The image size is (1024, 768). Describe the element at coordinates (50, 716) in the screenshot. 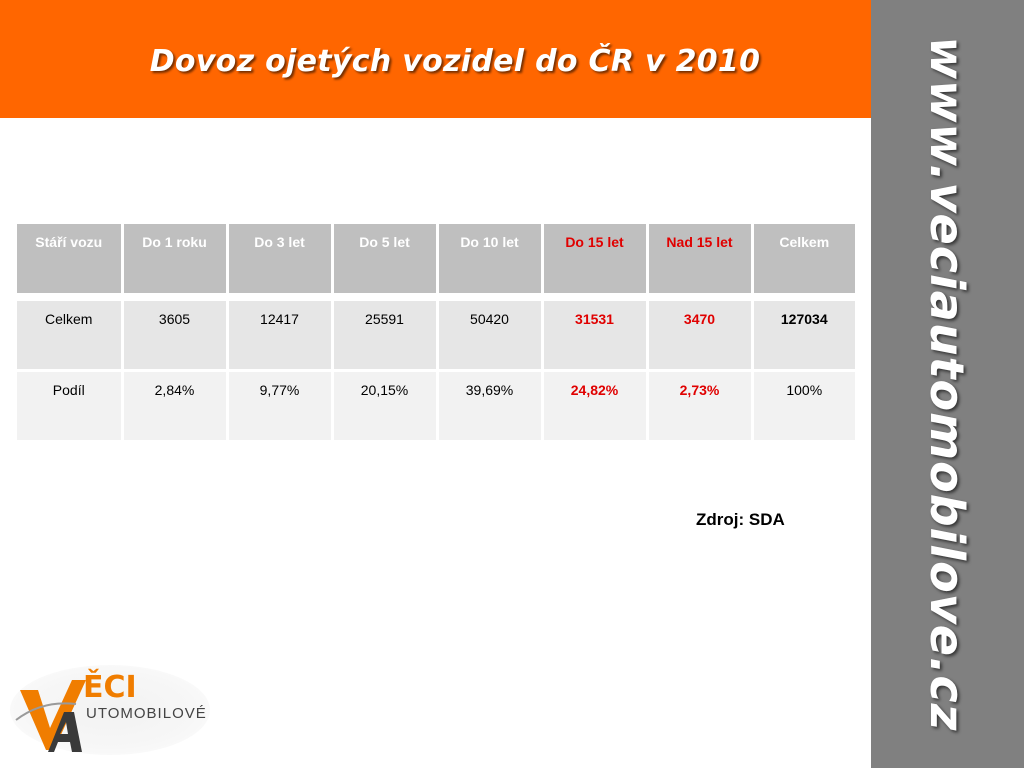

I see `va-monogram-icon` at that location.